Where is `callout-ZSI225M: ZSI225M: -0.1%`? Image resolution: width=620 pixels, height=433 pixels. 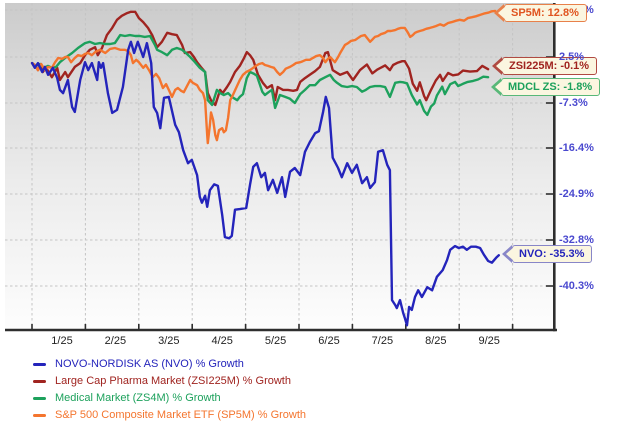
callout-ZSI225M: ZSI225M: -0.1% is located at coordinates (545, 66).